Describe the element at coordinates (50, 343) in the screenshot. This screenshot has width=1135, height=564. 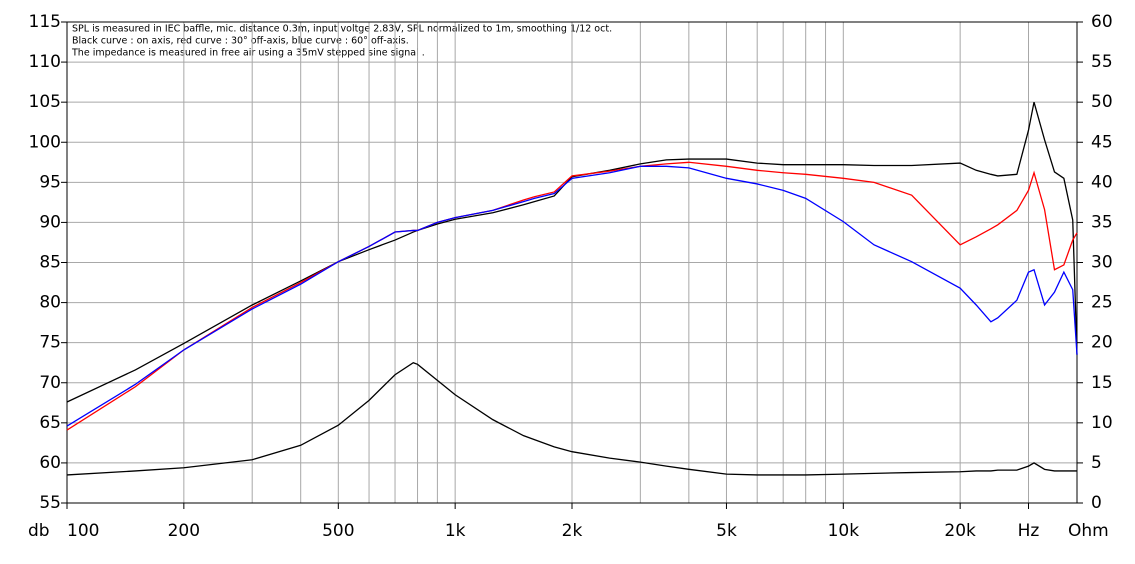
I see `y-tick-label: 75` at that location.